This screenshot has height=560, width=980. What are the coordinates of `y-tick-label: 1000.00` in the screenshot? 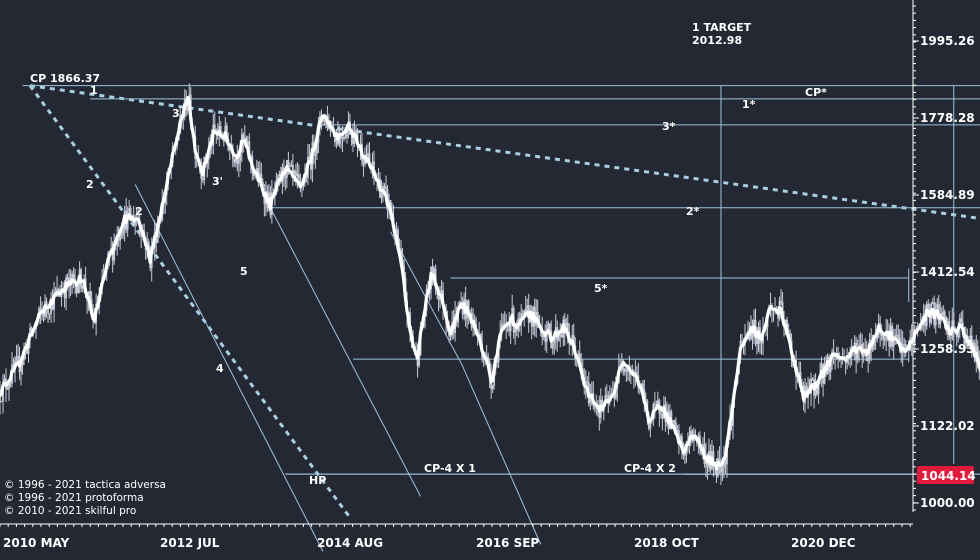 It's located at (947, 503).